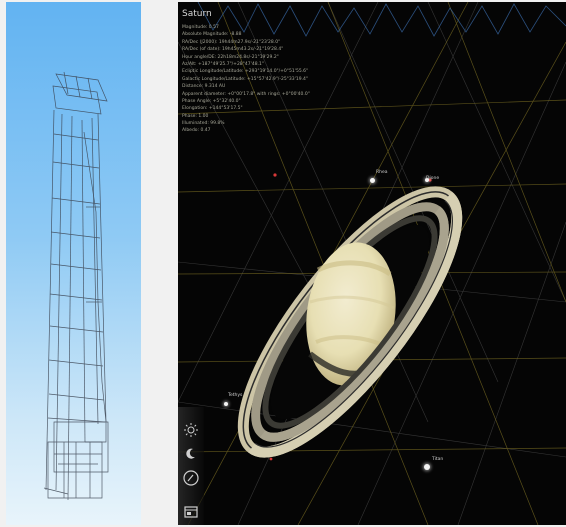  I want to click on info-line: Phase: 1.00, so click(195, 116).